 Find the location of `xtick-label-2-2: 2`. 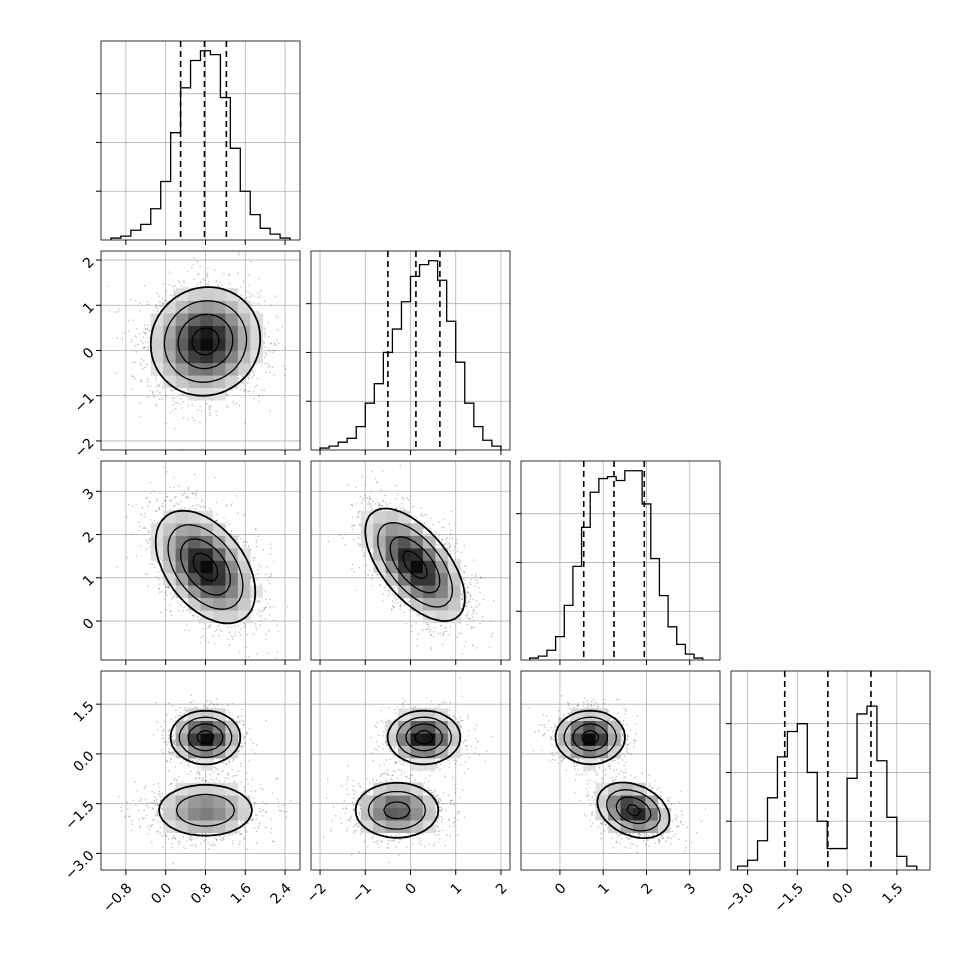

xtick-label-2-2: 2 is located at coordinates (647, 889).